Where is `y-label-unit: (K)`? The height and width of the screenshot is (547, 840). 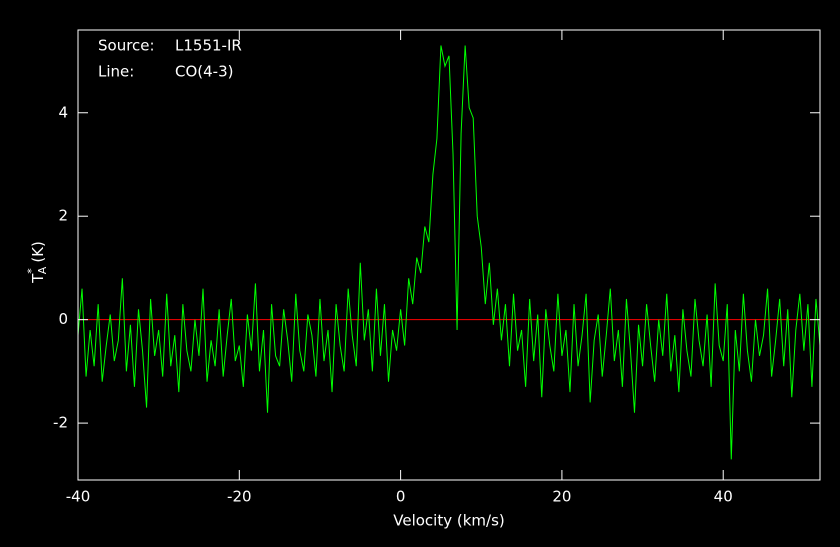
y-label-unit: (K) is located at coordinates (38, 252).